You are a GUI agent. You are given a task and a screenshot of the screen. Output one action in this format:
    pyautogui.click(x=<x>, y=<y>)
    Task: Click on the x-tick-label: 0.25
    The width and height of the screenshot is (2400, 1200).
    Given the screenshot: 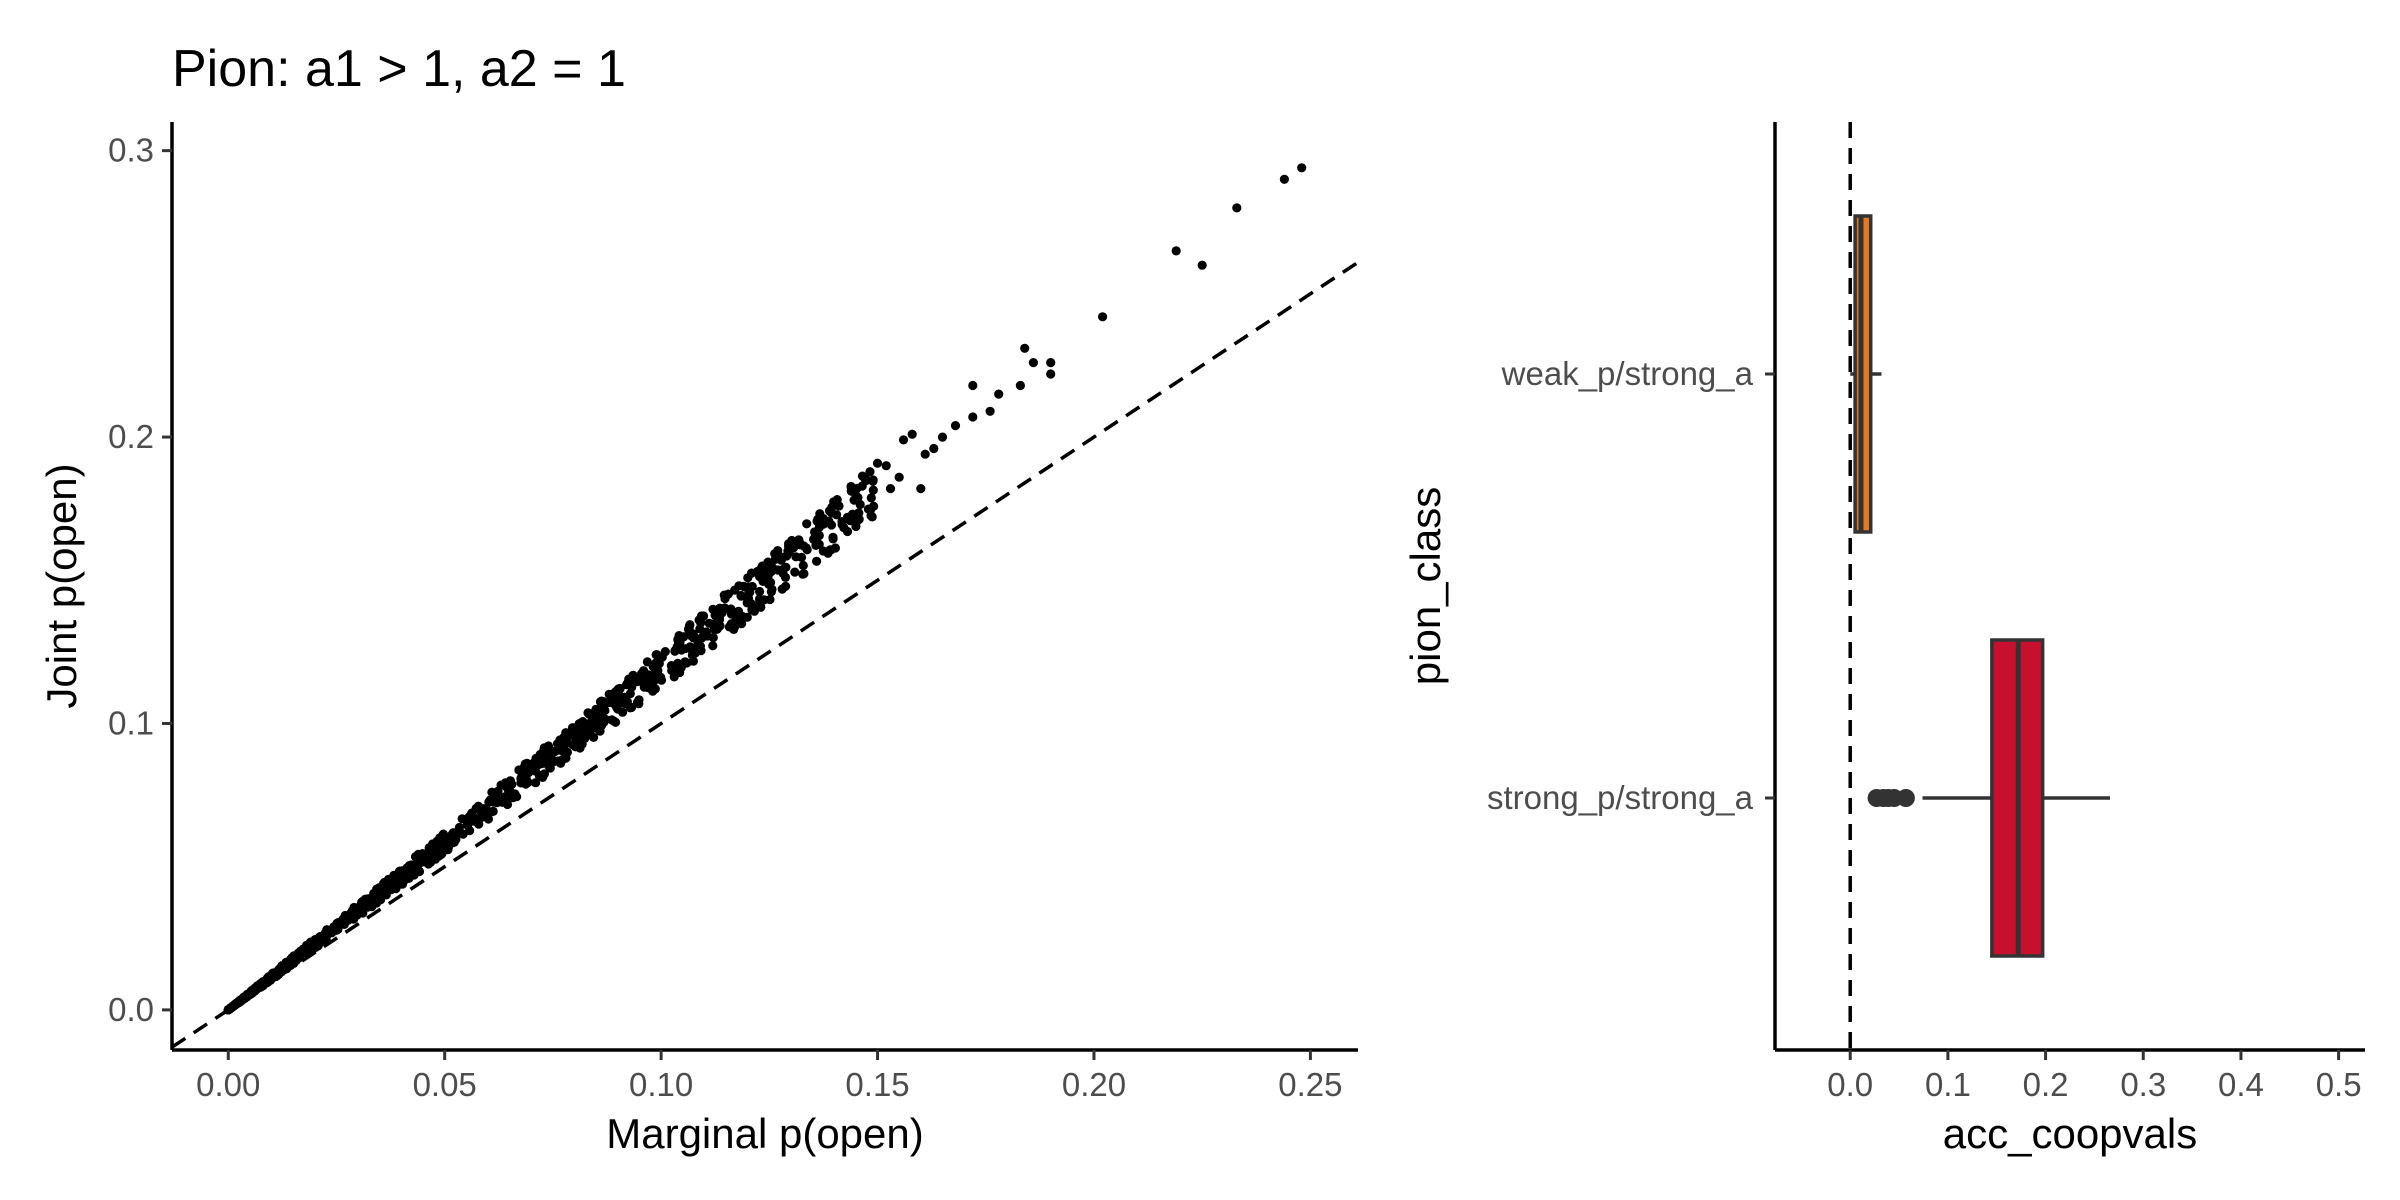 What is the action you would take?
    pyautogui.click(x=1310, y=1084)
    